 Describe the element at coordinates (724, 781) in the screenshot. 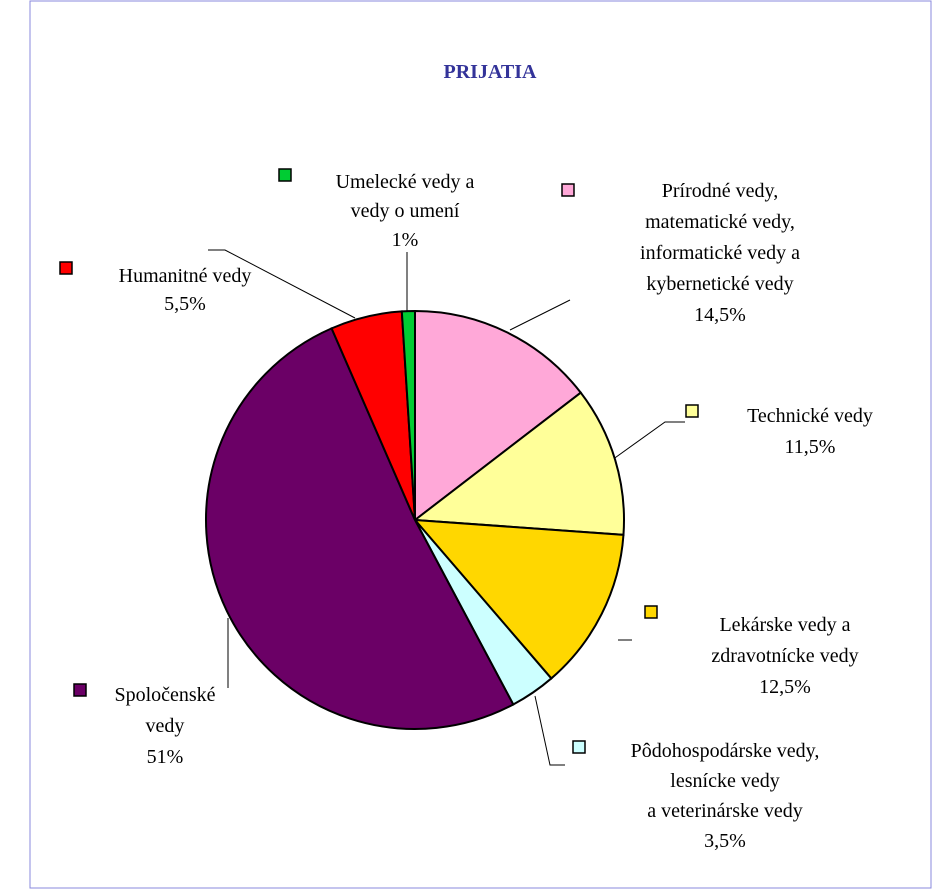

I see `slice-label: lesnícke vedy` at that location.